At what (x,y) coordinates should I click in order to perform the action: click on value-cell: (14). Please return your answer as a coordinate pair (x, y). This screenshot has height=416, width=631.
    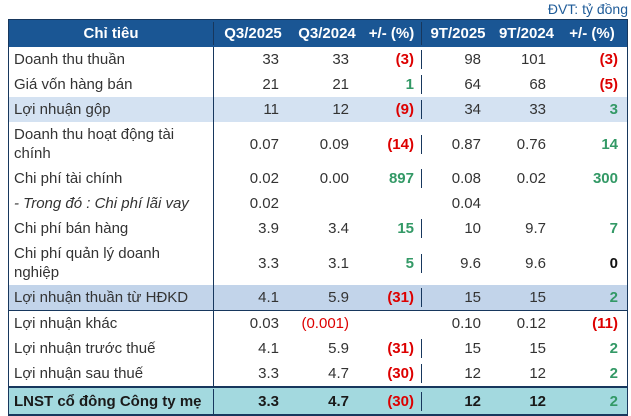
    Looking at the image, I should click on (392, 144).